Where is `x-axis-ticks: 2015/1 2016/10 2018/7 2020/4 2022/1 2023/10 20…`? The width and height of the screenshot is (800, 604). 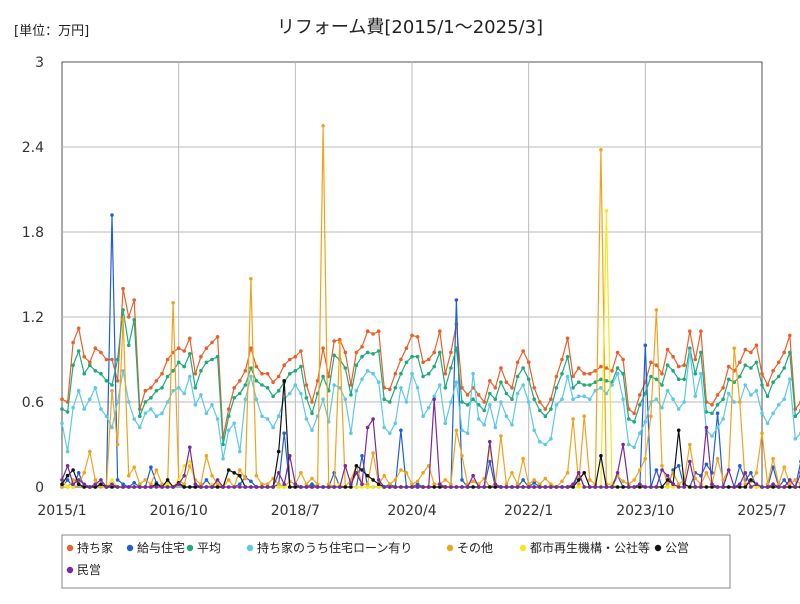
x-axis-ticks: 2015/1 2016/10 2018/7 2020/4 2022/1 2023/10 20… is located at coordinates (411, 511).